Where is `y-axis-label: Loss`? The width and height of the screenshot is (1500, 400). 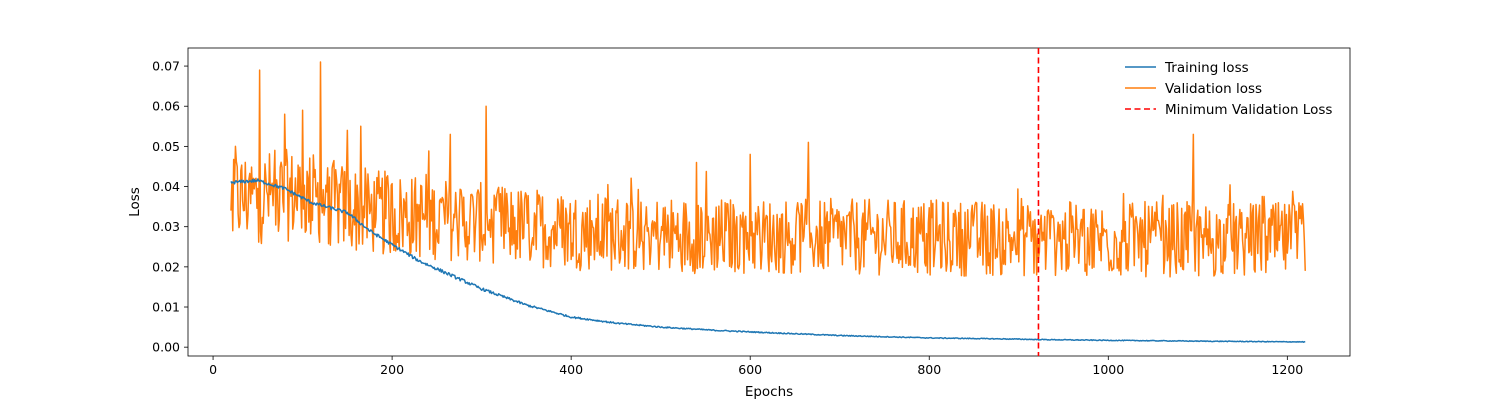
y-axis-label: Loss is located at coordinates (135, 202).